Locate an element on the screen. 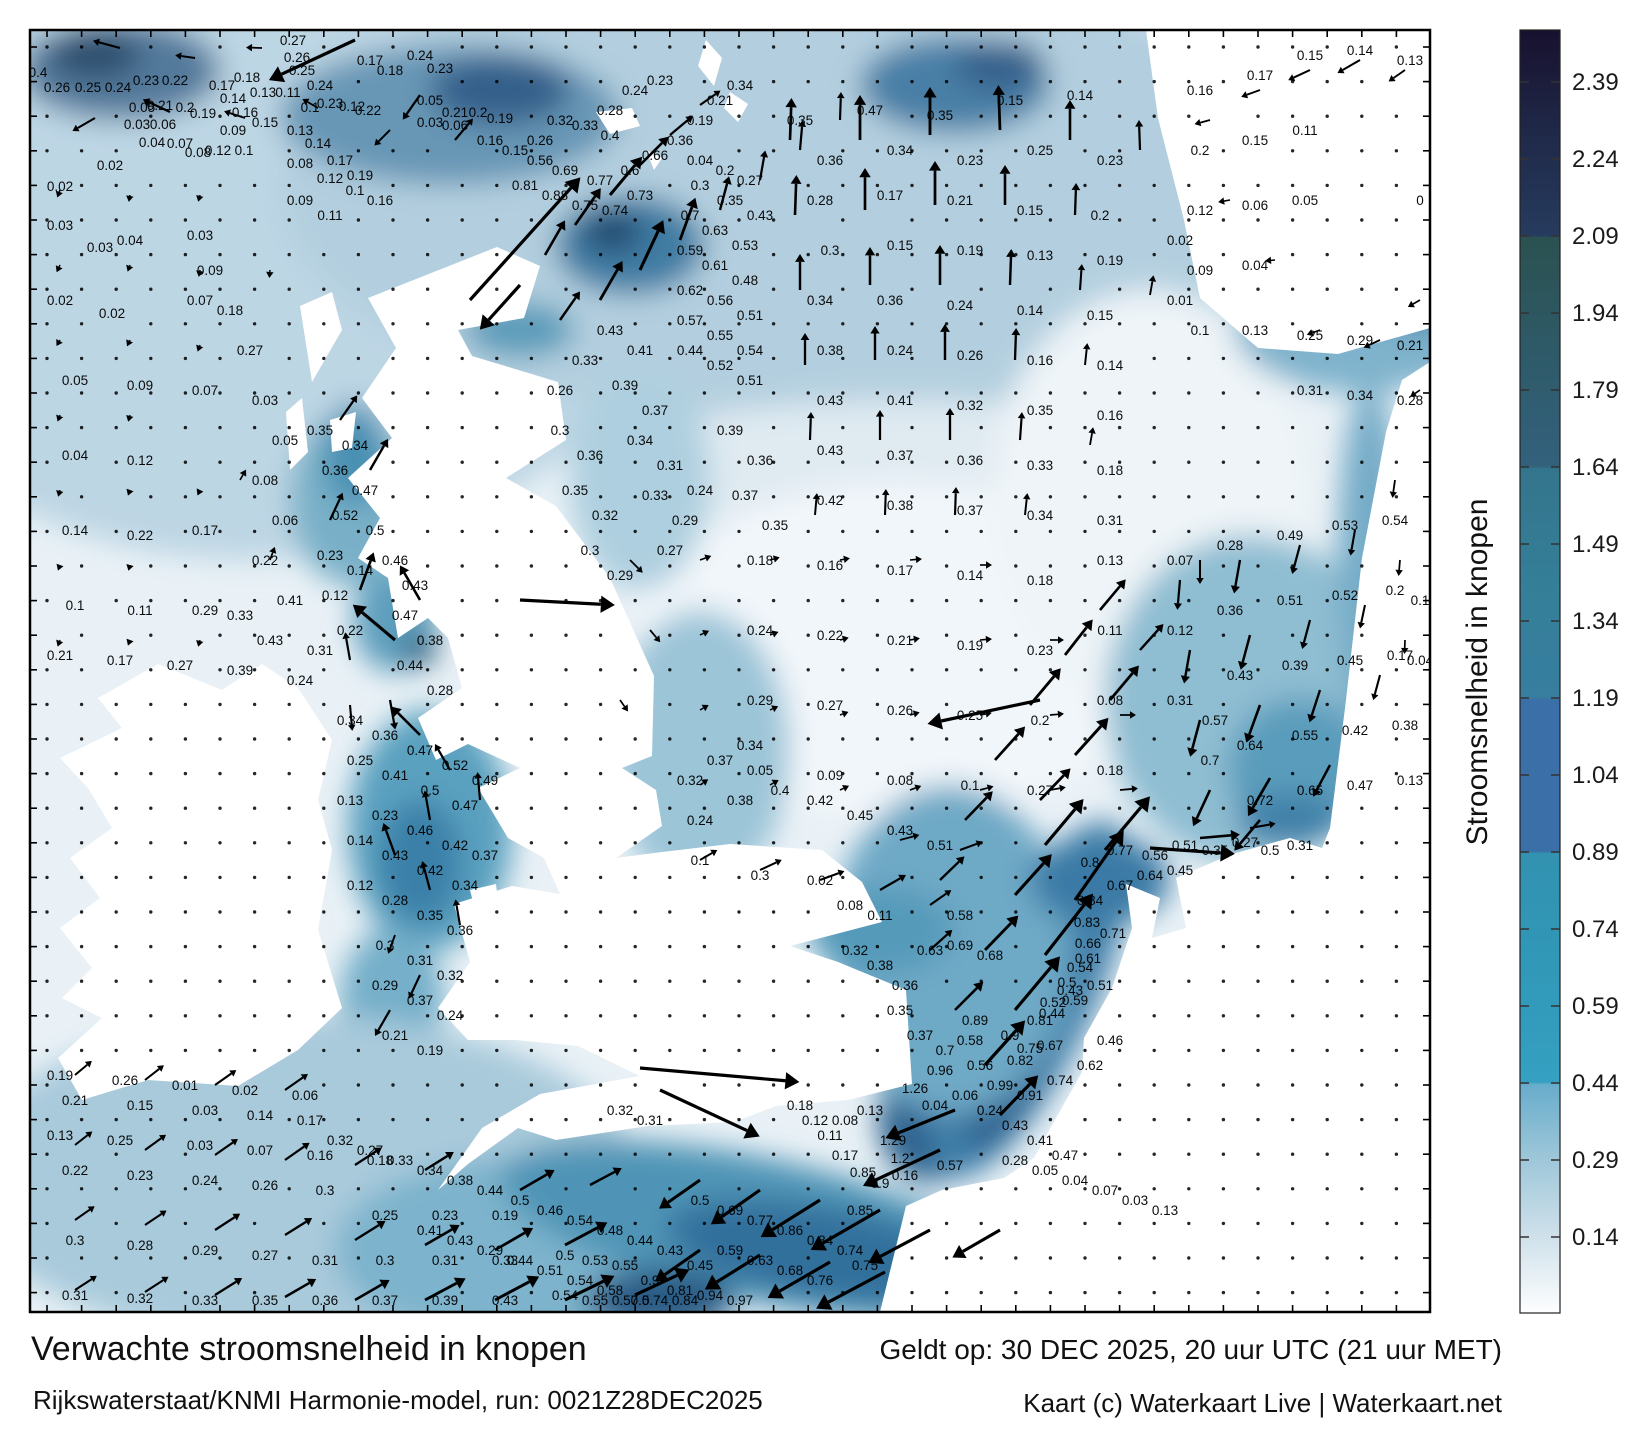 The height and width of the screenshot is (1450, 1650). speed-label: 0.51 is located at coordinates (550, 1270).